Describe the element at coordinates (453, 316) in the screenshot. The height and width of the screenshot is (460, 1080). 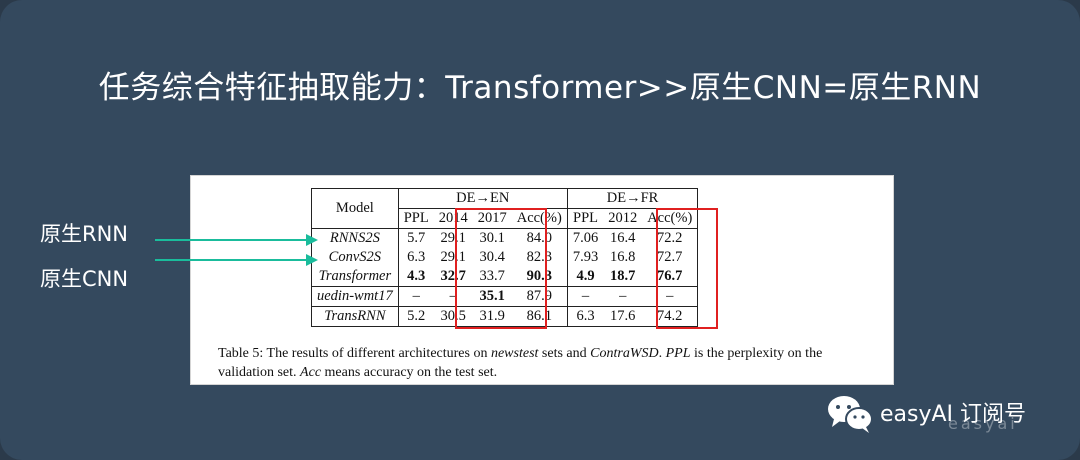
I see `table-cell: 30.5` at that location.